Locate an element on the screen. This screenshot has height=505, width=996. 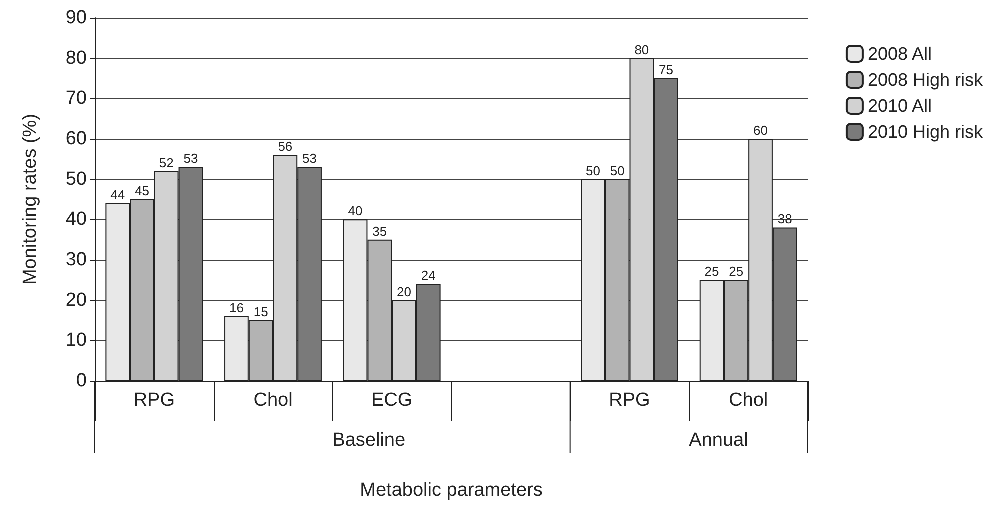
data-label: 20 is located at coordinates (404, 292).